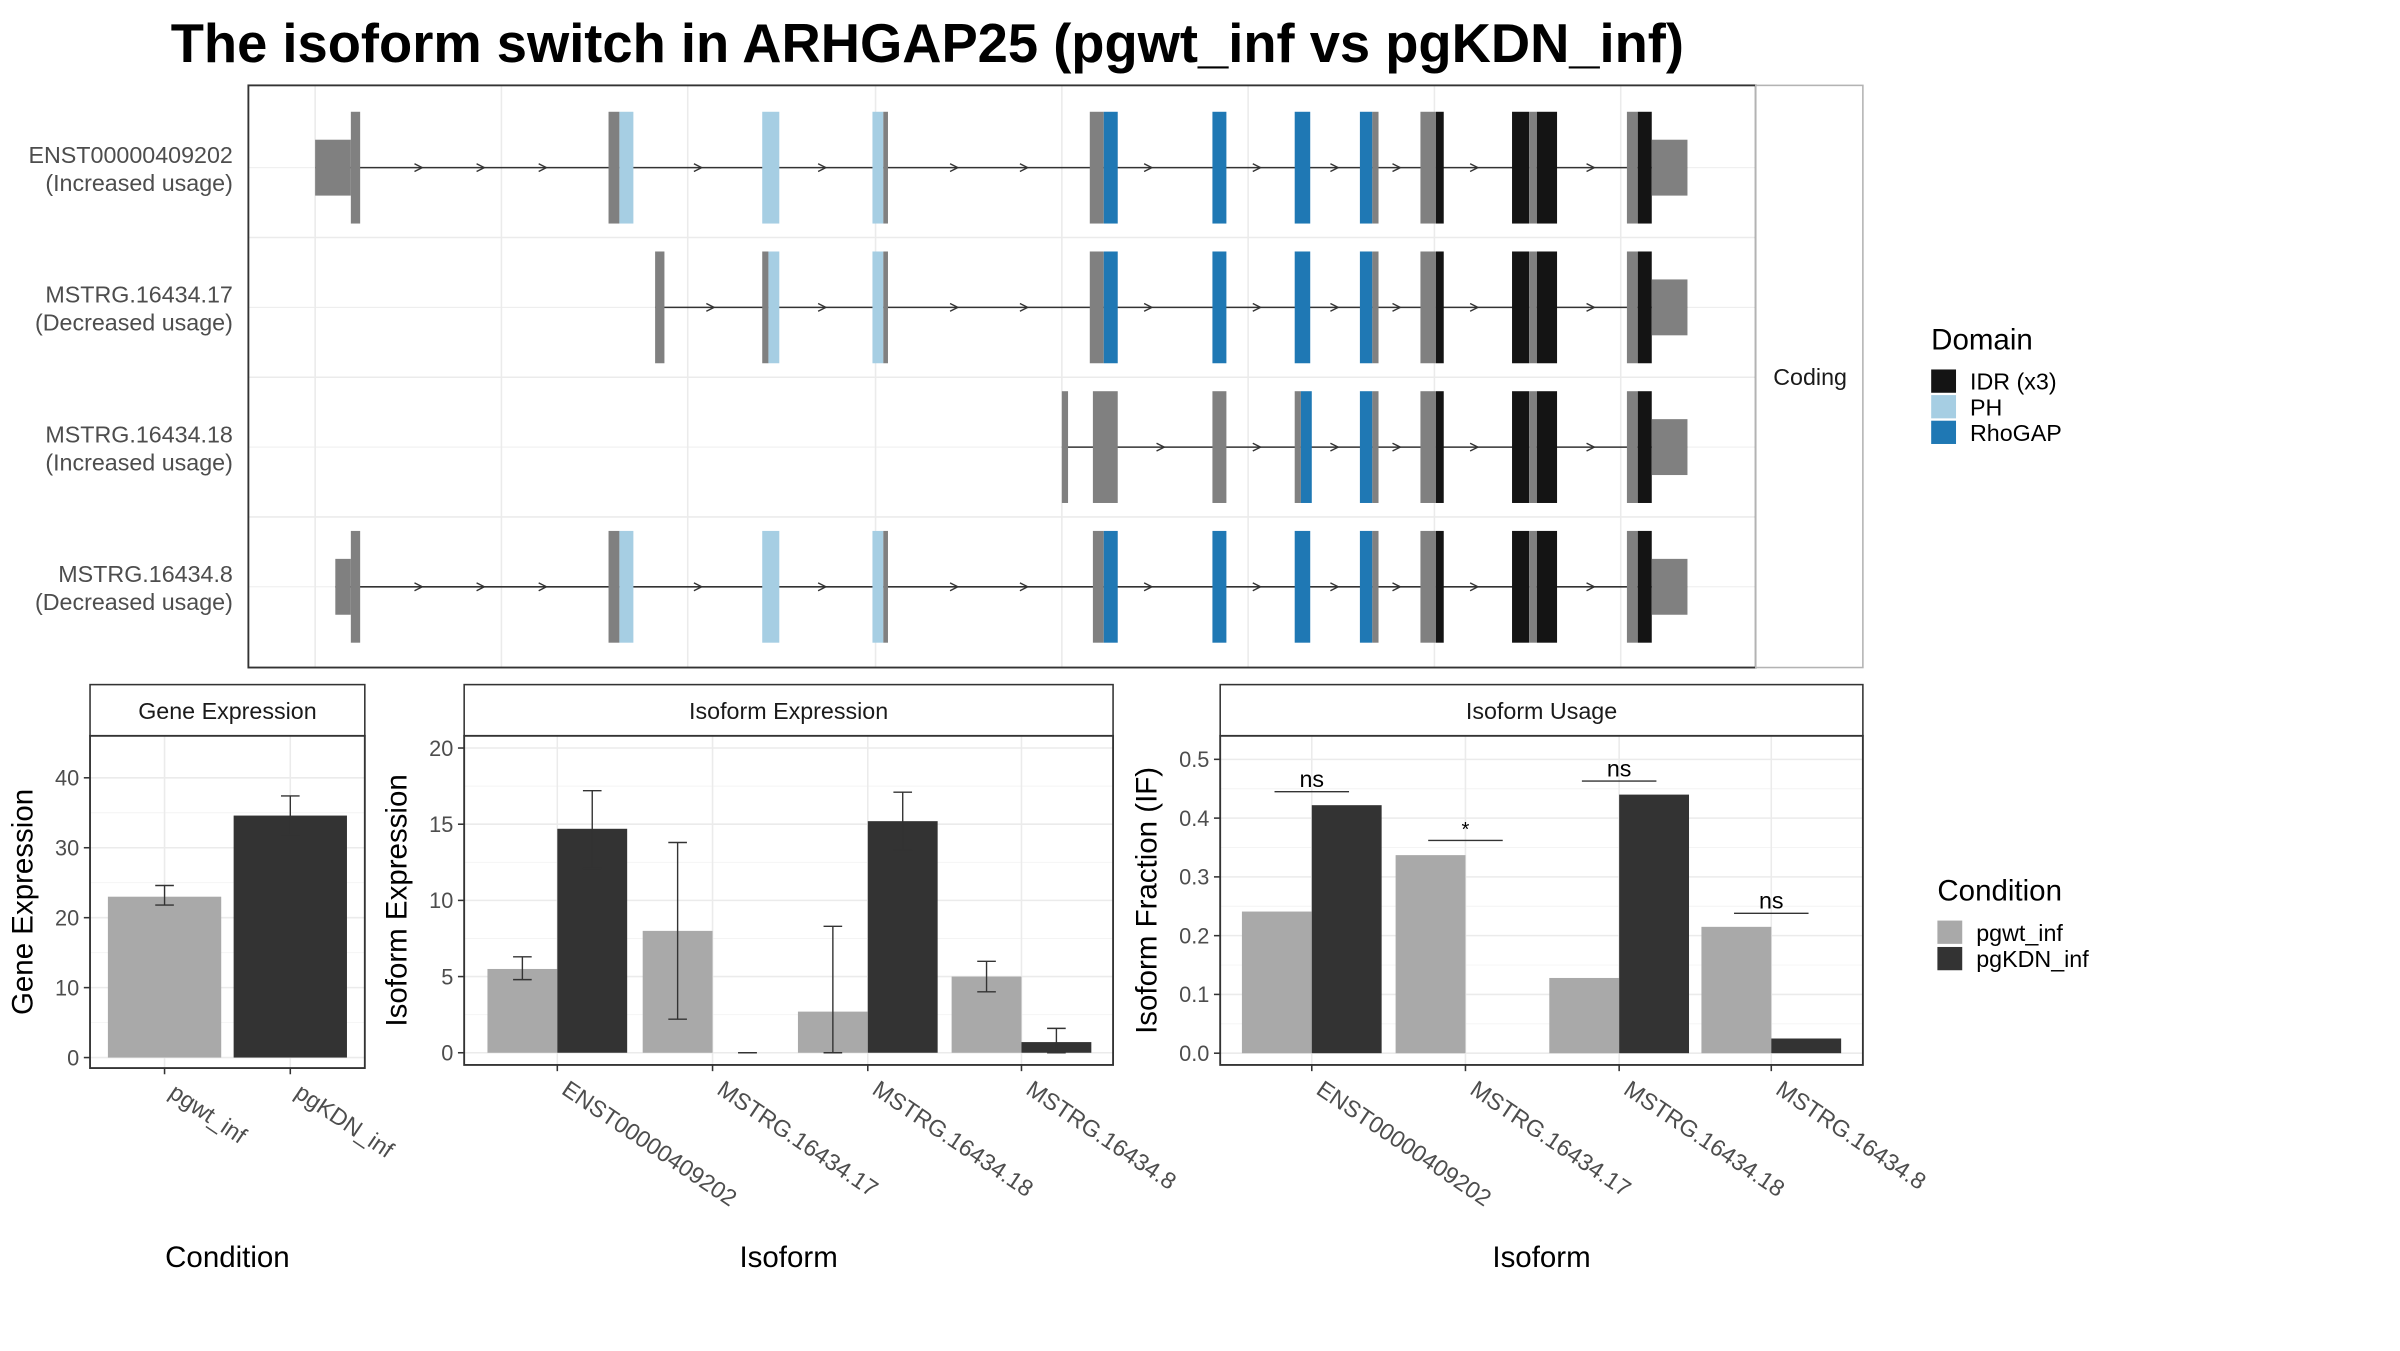 This screenshot has width=2400, height=1351. What do you see at coordinates (1194, 1053) in the screenshot?
I see `y-tick-label: 0.0` at bounding box center [1194, 1053].